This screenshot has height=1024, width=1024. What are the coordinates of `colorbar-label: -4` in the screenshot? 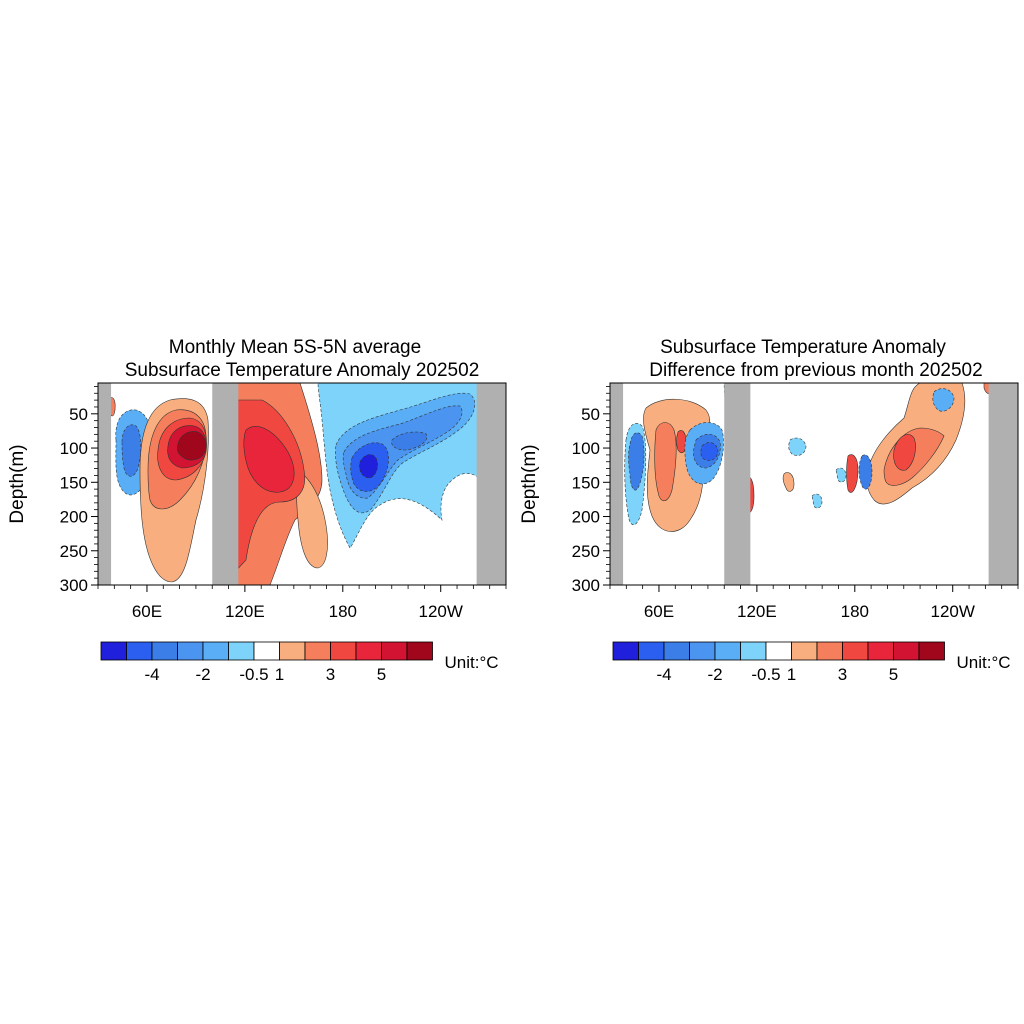 It's located at (151, 674).